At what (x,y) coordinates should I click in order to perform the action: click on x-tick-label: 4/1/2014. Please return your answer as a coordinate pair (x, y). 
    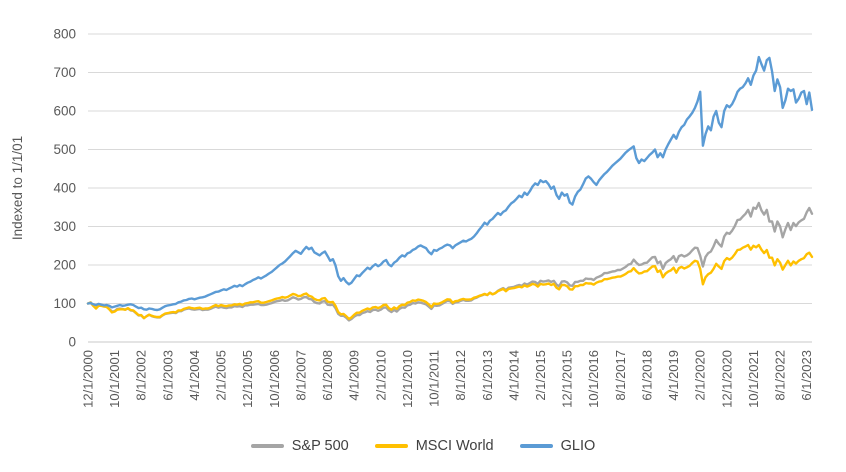
    Looking at the image, I should click on (513, 375).